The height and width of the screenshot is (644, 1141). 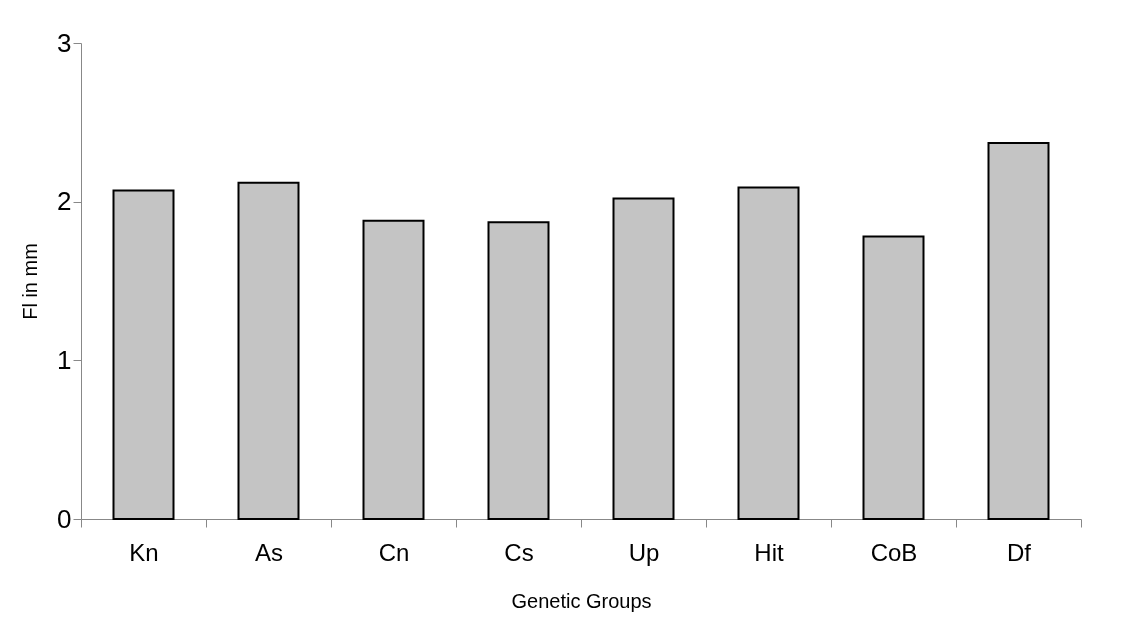 What do you see at coordinates (581, 600) in the screenshot?
I see `x-axis-title: Genetic Groups` at bounding box center [581, 600].